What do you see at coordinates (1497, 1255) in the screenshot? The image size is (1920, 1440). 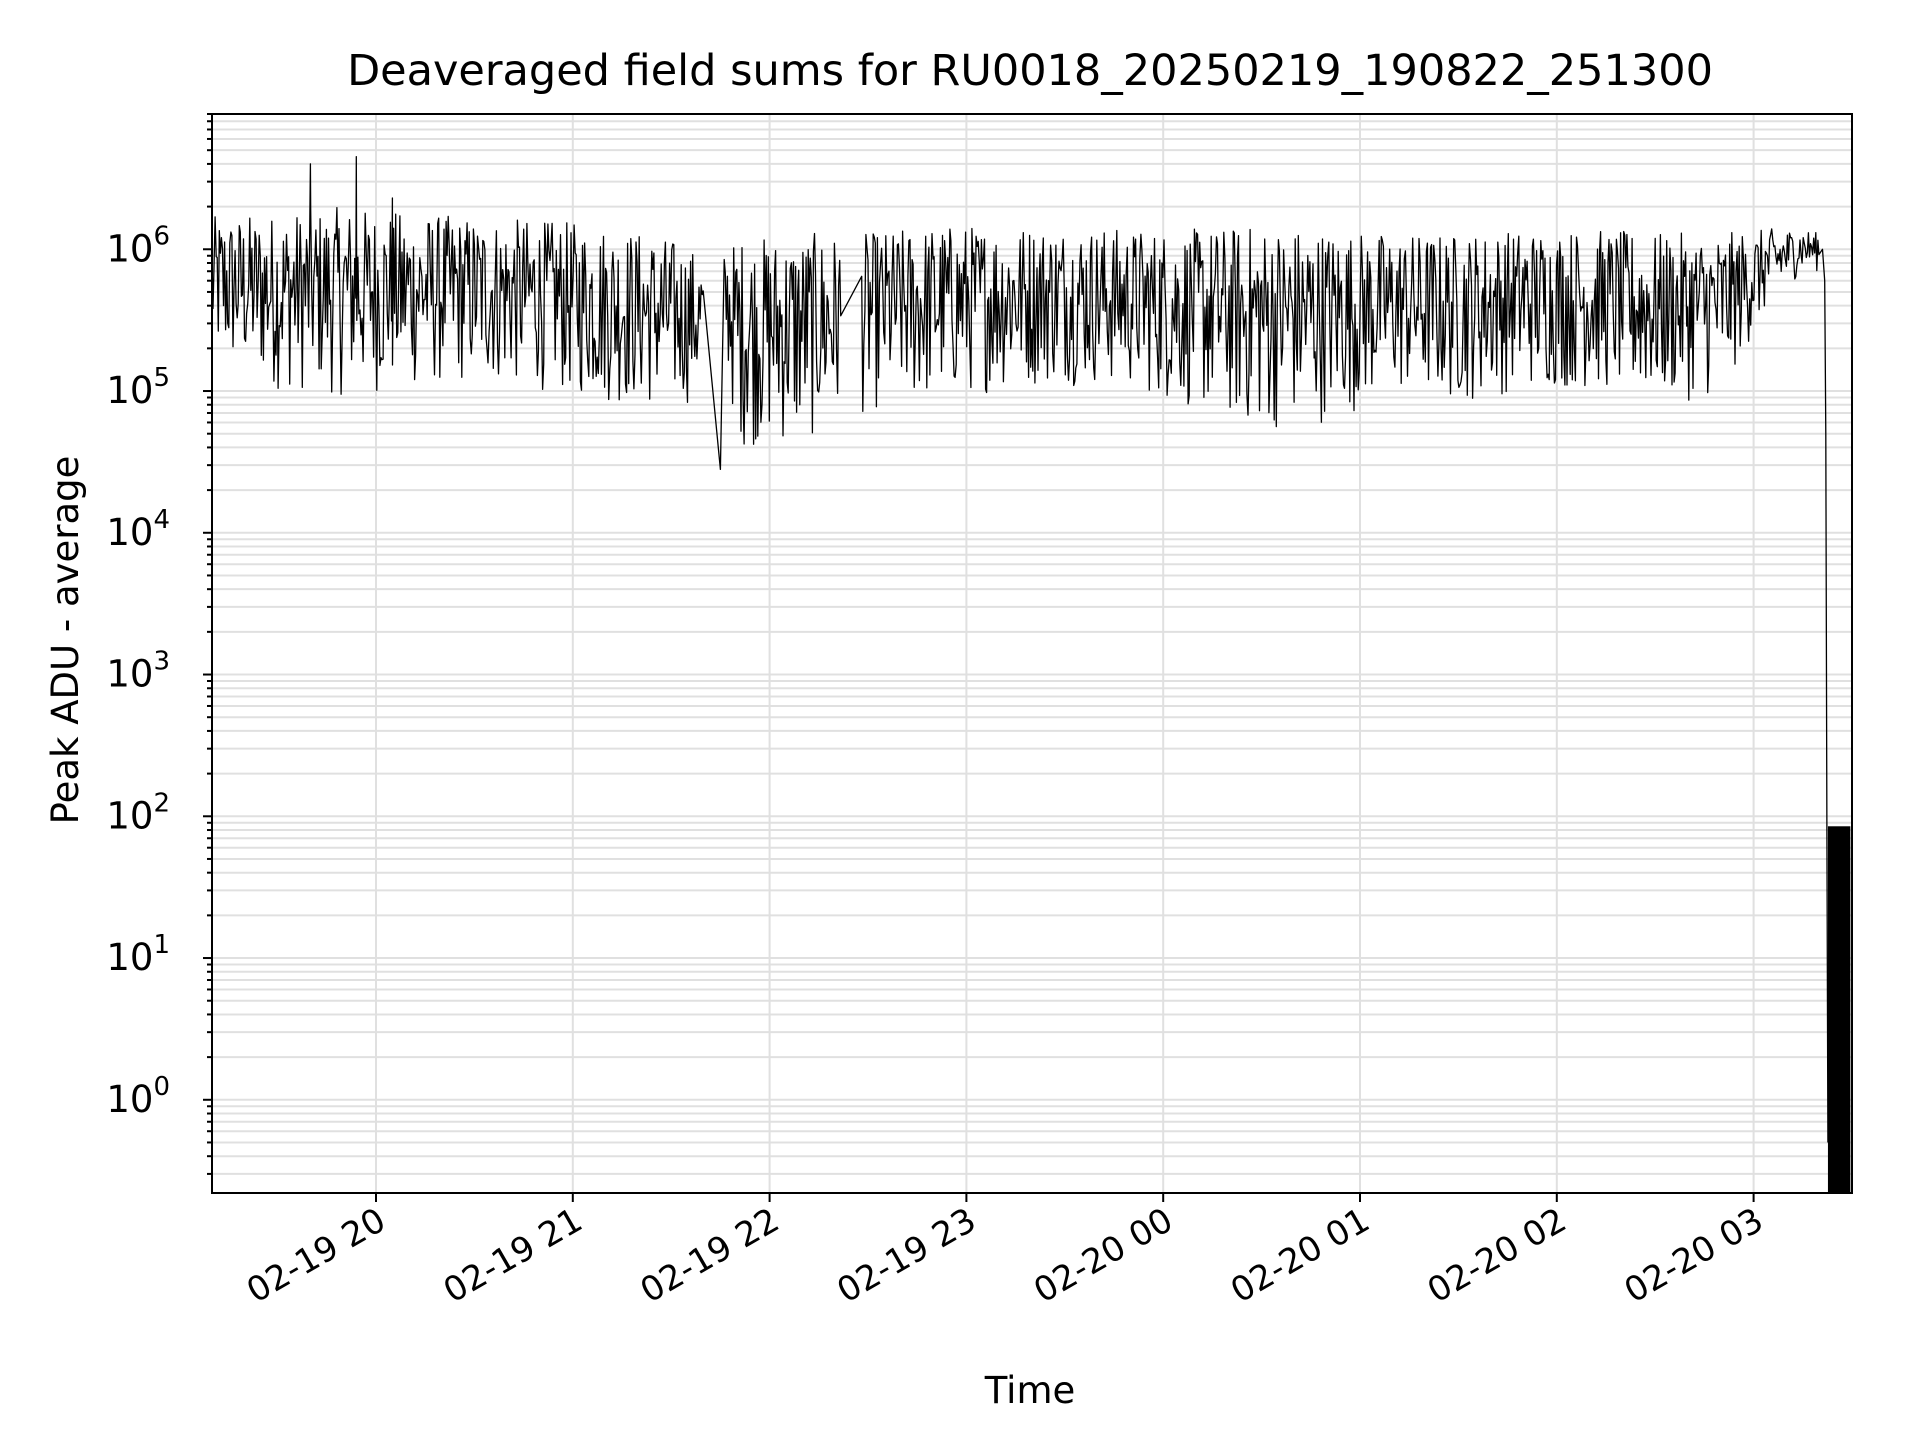 I see `x-tick-label: 02-20 02` at bounding box center [1497, 1255].